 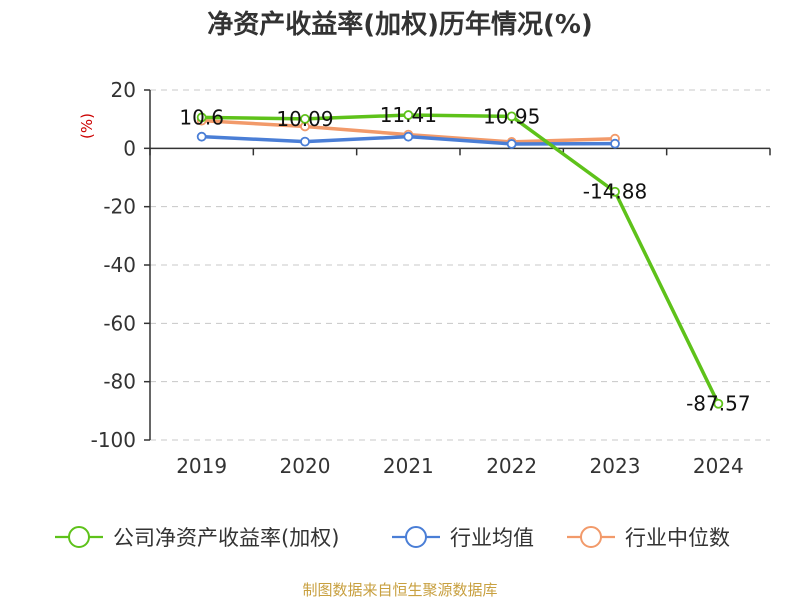 I want to click on y-axis-unit-label: (%), so click(x=87, y=126).